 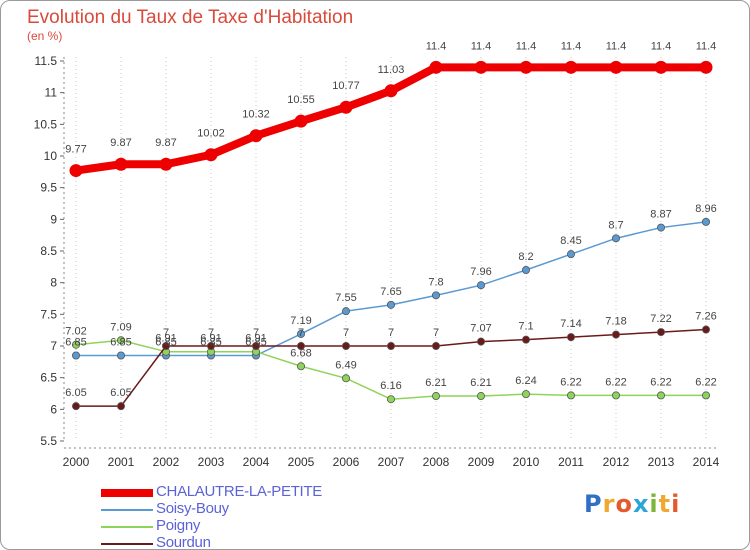 What do you see at coordinates (705, 209) in the screenshot?
I see `data-label: 8.96` at bounding box center [705, 209].